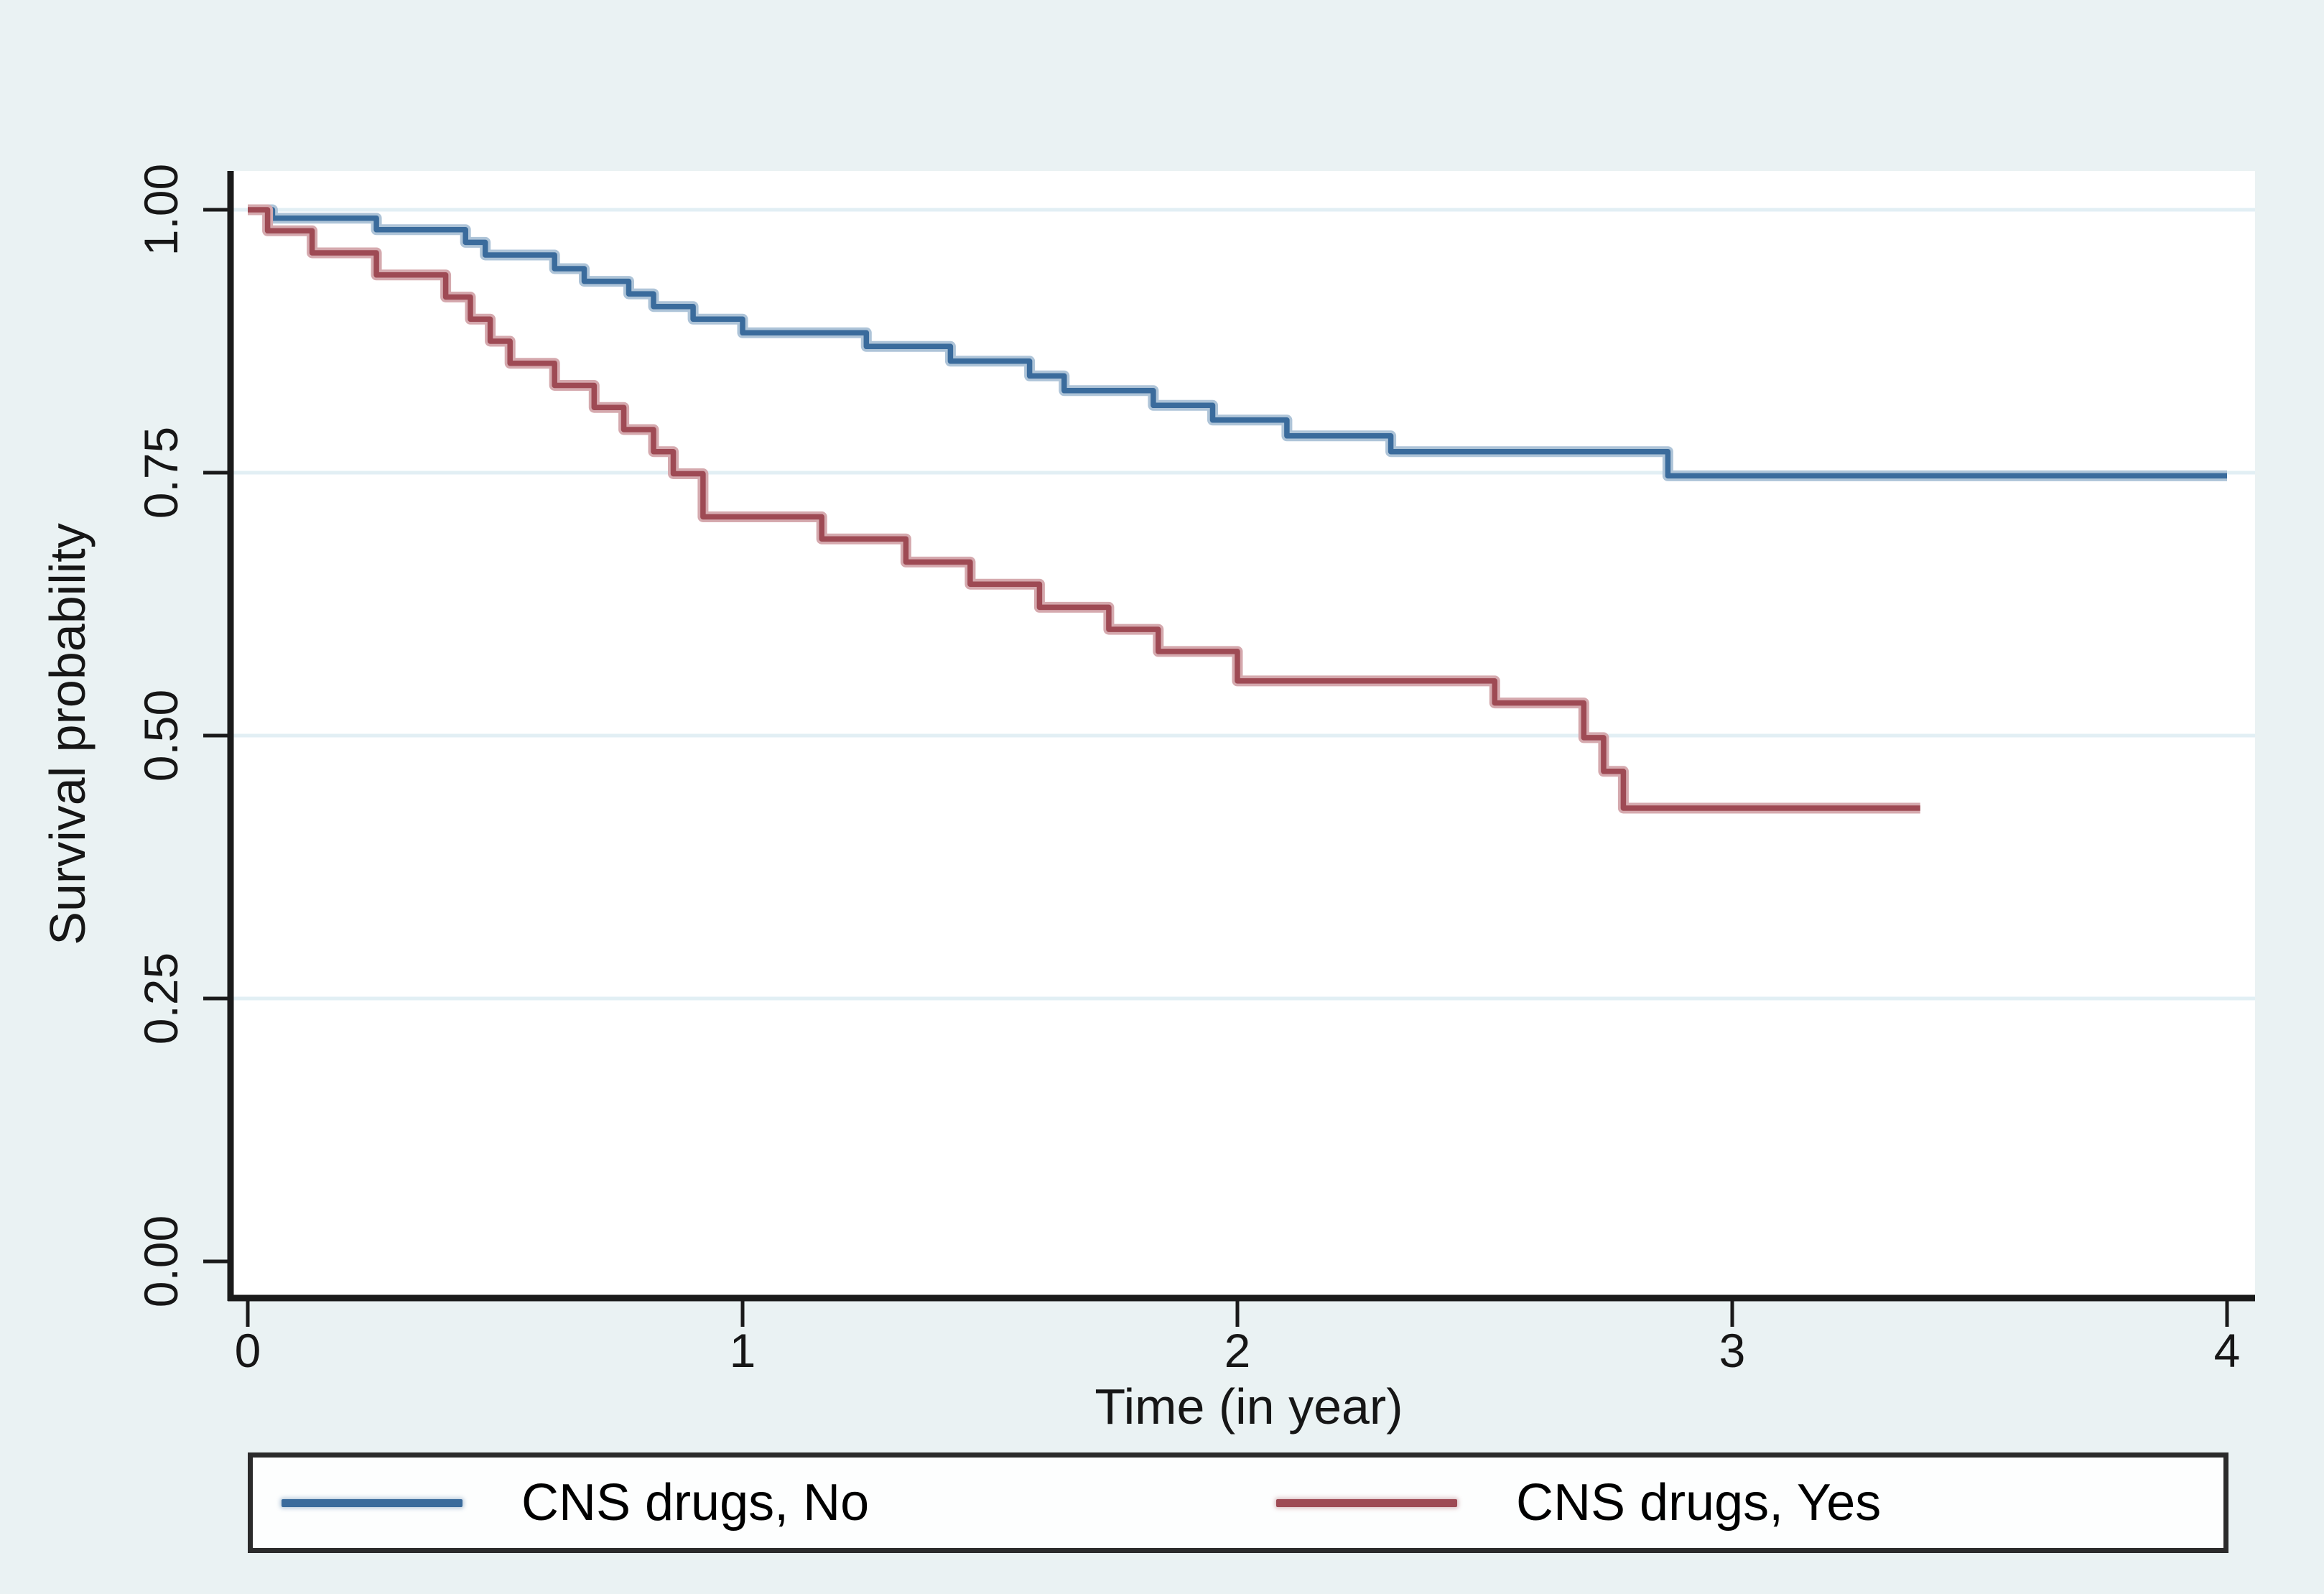  What do you see at coordinates (160, 473) in the screenshot?
I see `y-tick-label-0.75: 0.75` at bounding box center [160, 473].